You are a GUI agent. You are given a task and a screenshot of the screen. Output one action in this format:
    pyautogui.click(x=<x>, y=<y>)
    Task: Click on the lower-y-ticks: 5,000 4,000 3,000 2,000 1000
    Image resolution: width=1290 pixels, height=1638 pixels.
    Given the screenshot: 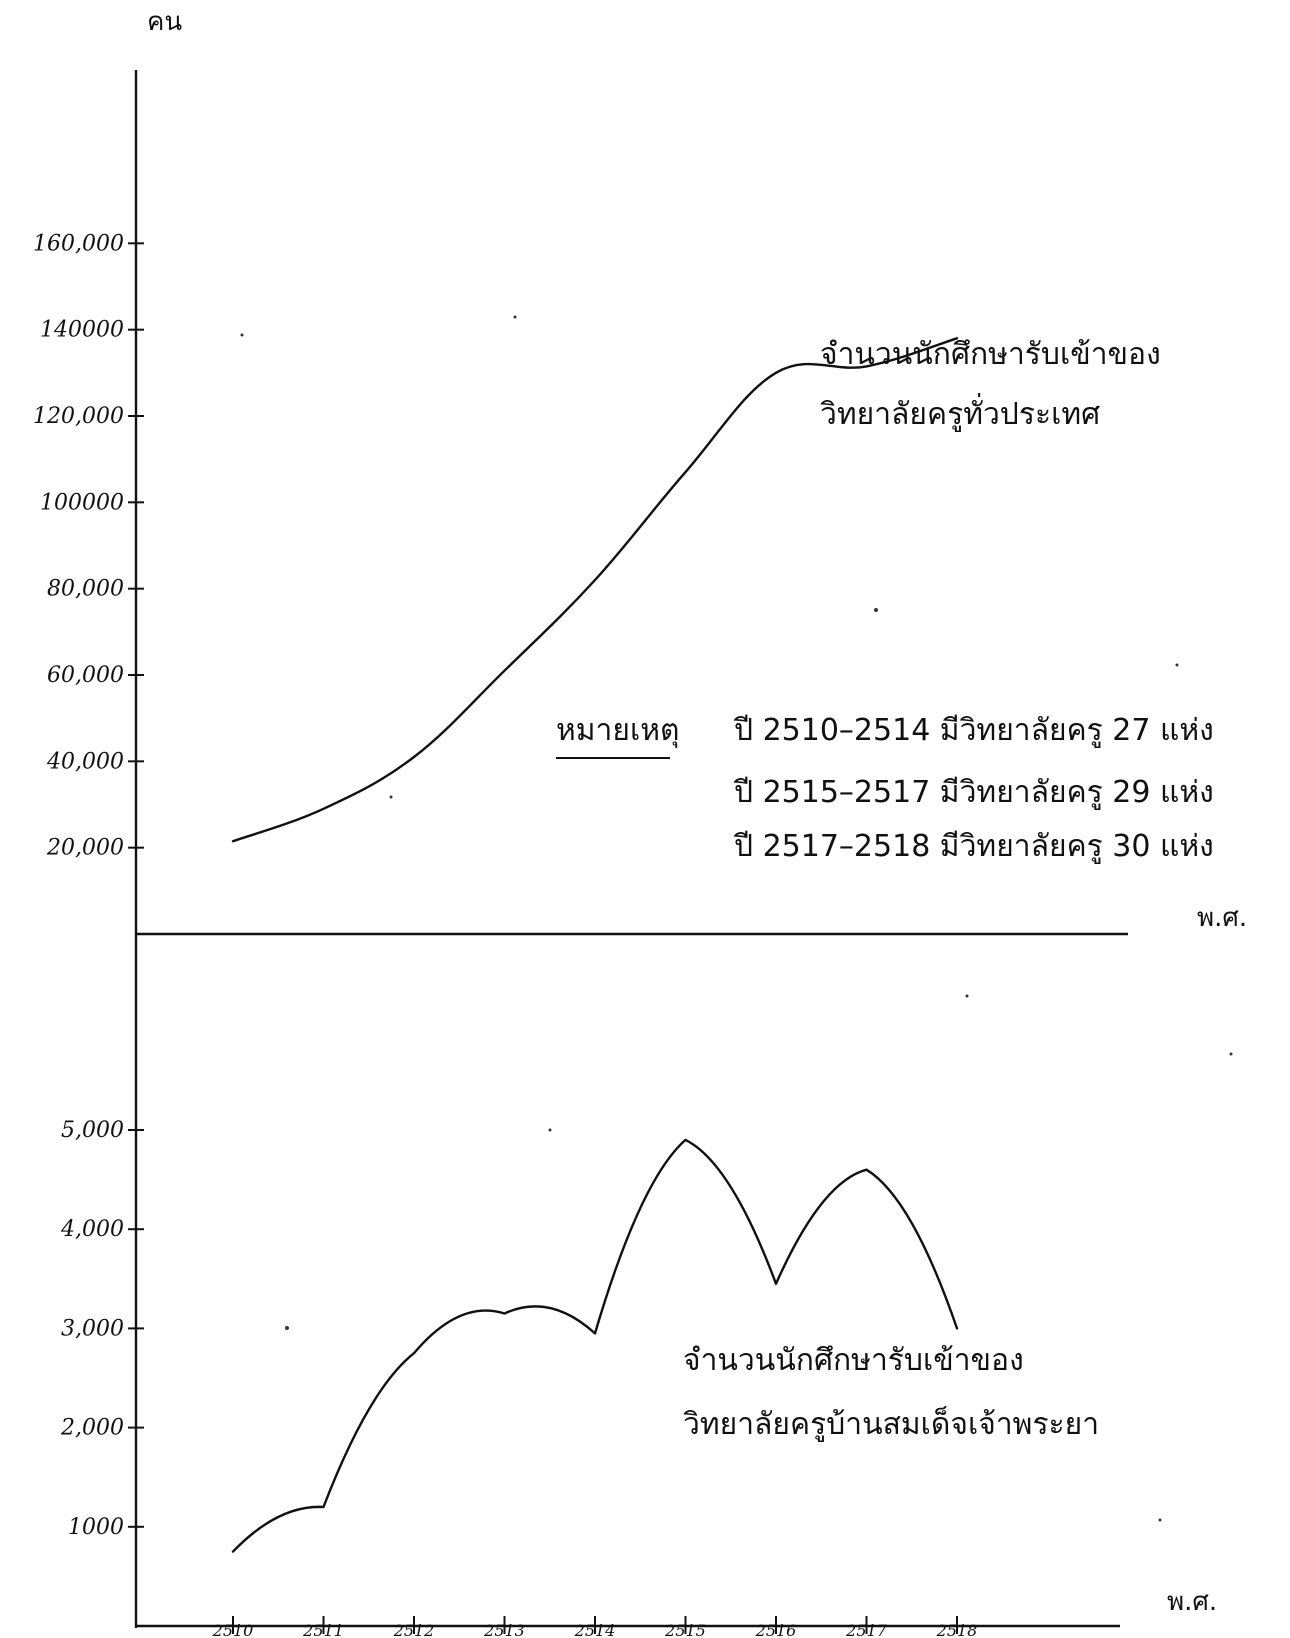 What is the action you would take?
    pyautogui.click(x=102, y=1329)
    